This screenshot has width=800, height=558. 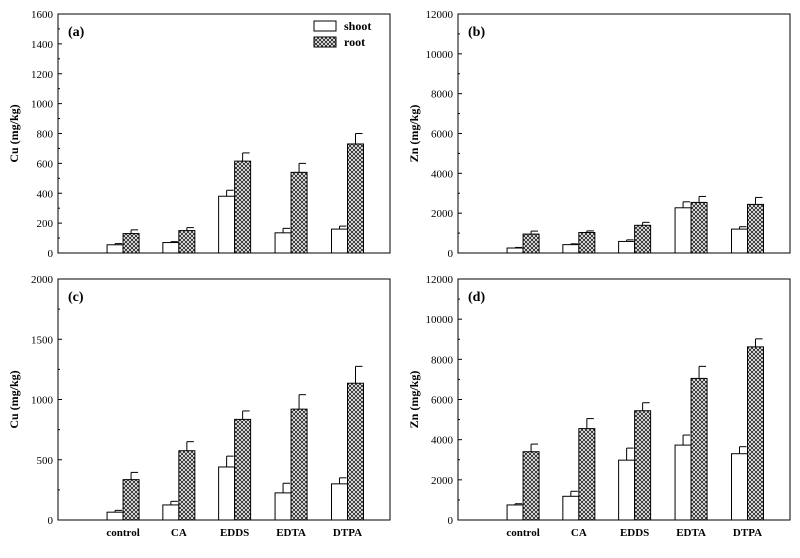 What do you see at coordinates (45, 194) in the screenshot?
I see `y-tick-label: 400` at bounding box center [45, 194].